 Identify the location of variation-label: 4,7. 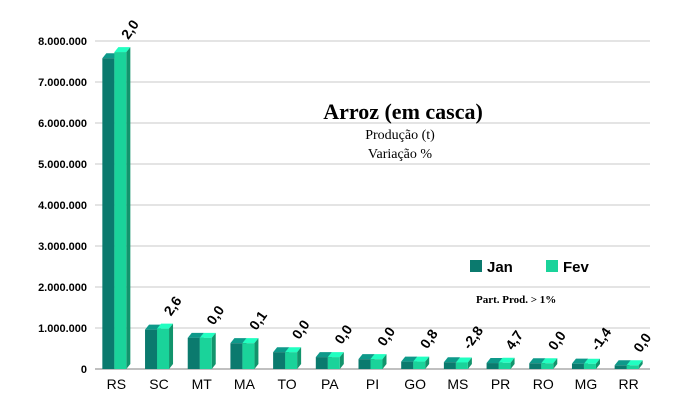
(514, 339).